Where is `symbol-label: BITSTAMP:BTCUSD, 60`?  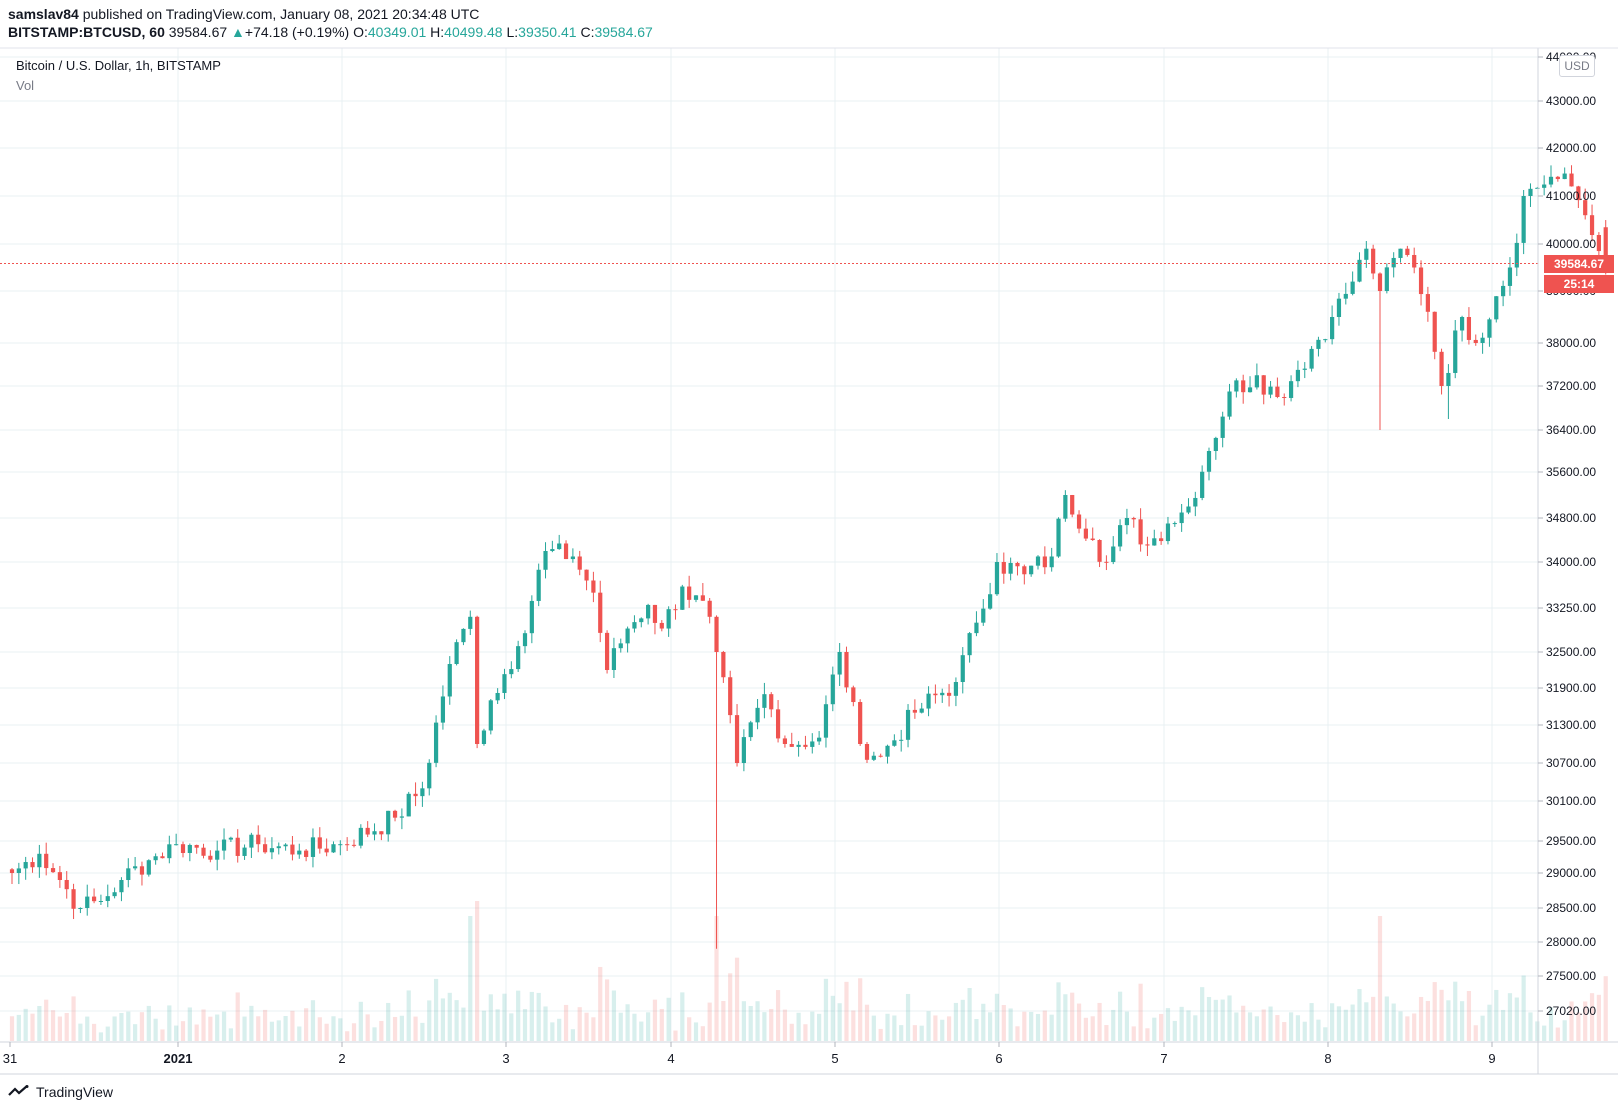
symbol-label: BITSTAMP:BTCUSD, 60 is located at coordinates (86, 32).